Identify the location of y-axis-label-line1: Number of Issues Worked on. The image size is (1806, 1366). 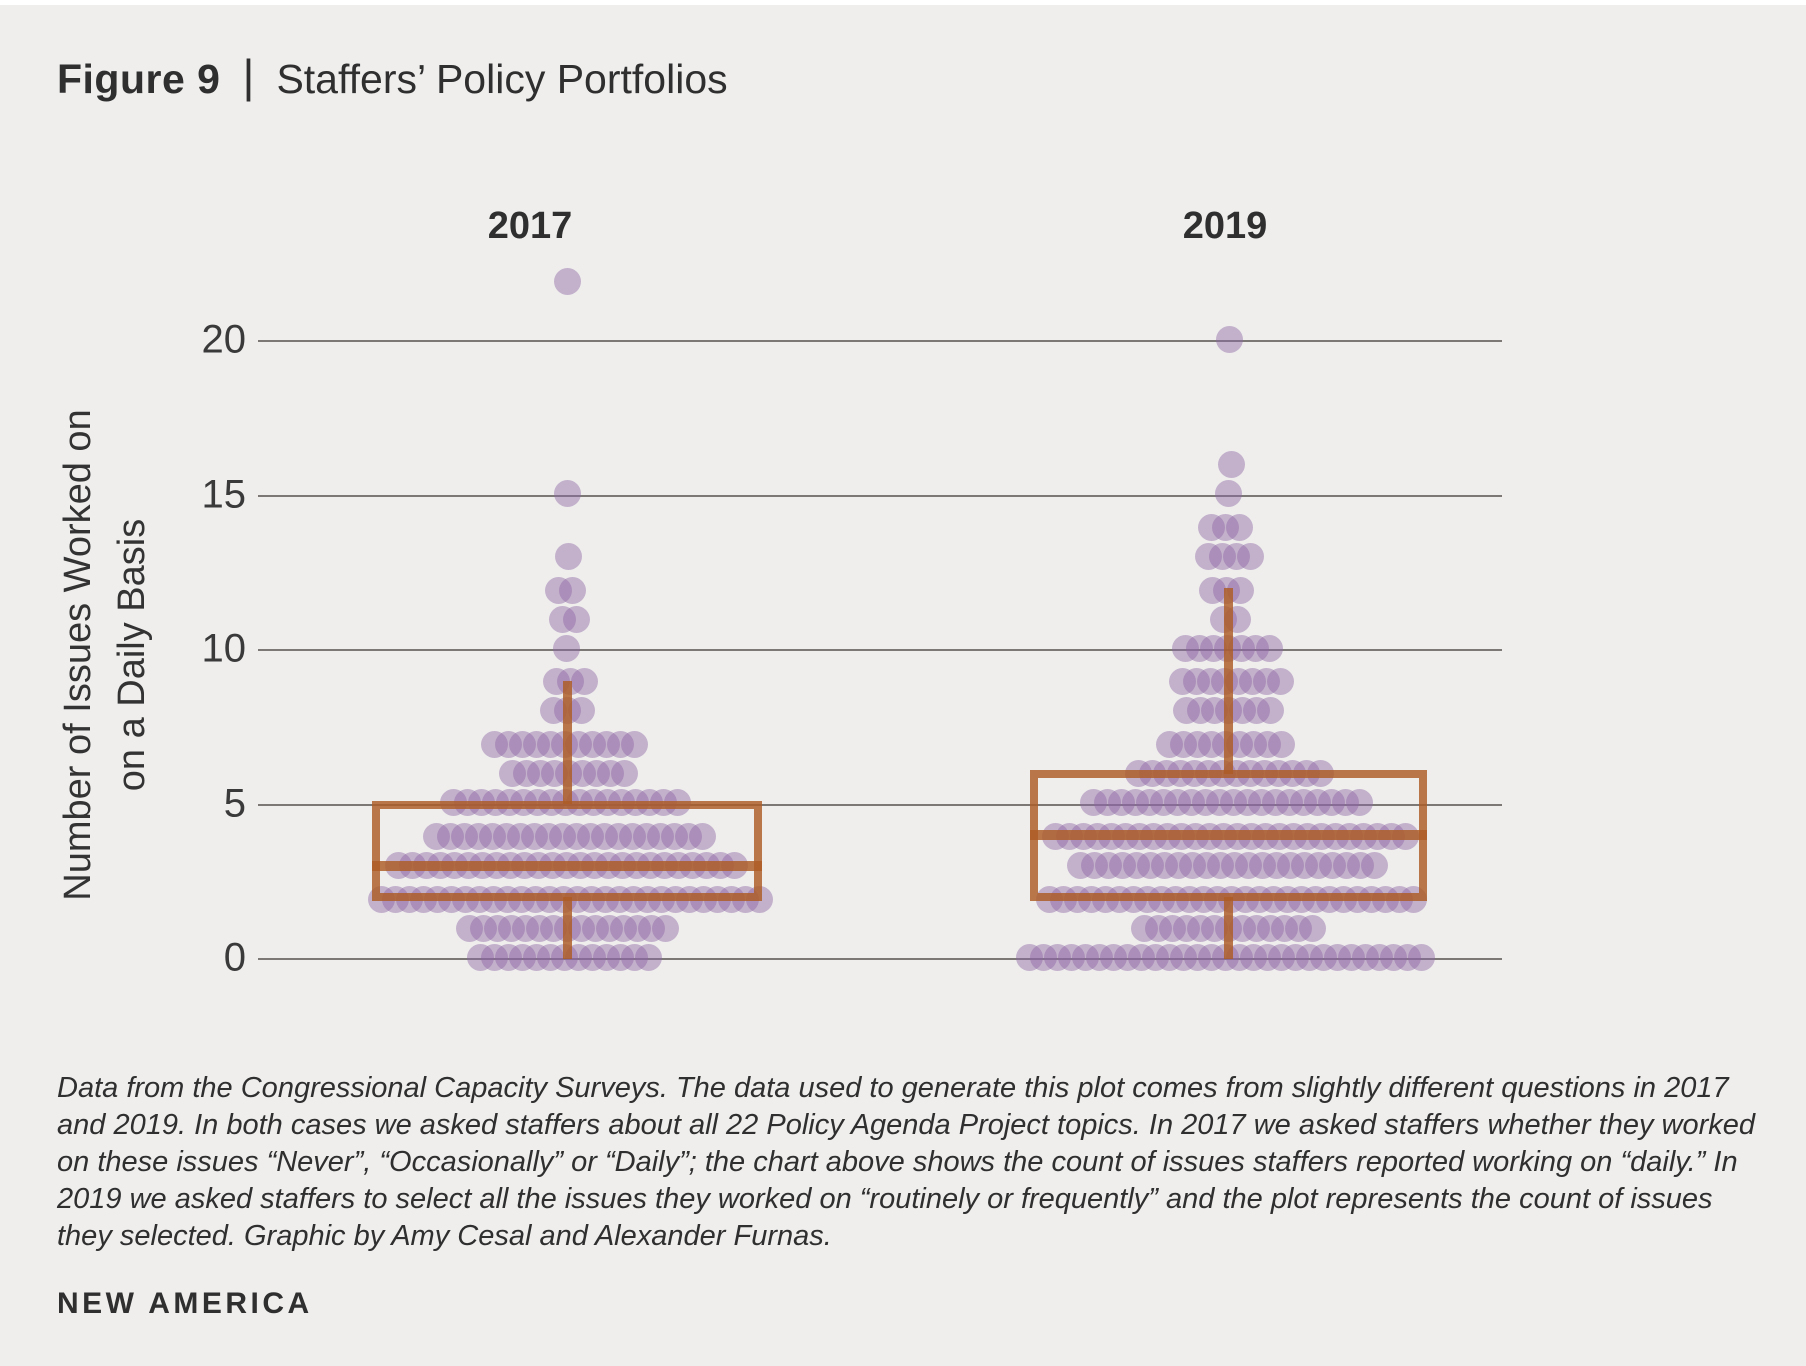
(78, 655).